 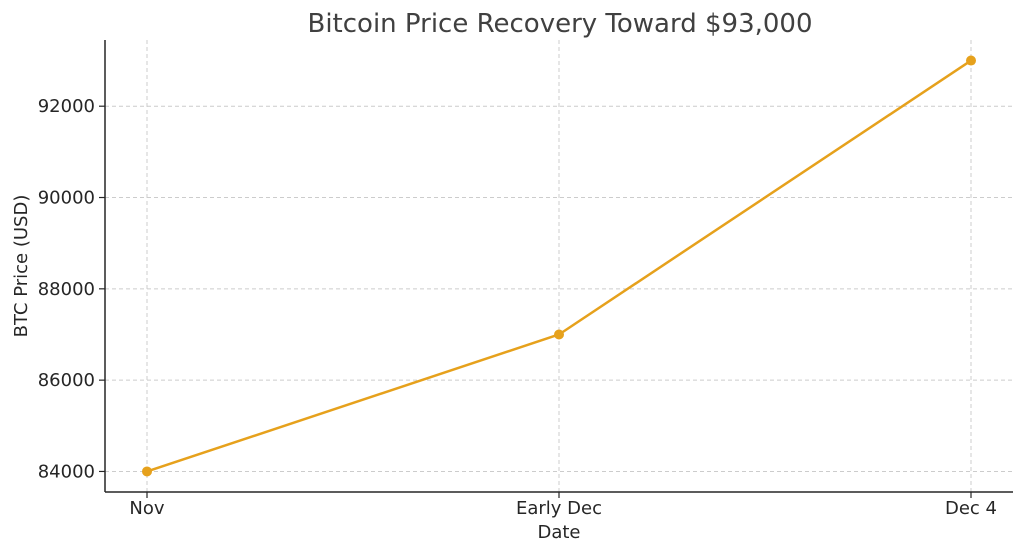 What do you see at coordinates (146, 508) in the screenshot?
I see `x-tick-label: Nov` at bounding box center [146, 508].